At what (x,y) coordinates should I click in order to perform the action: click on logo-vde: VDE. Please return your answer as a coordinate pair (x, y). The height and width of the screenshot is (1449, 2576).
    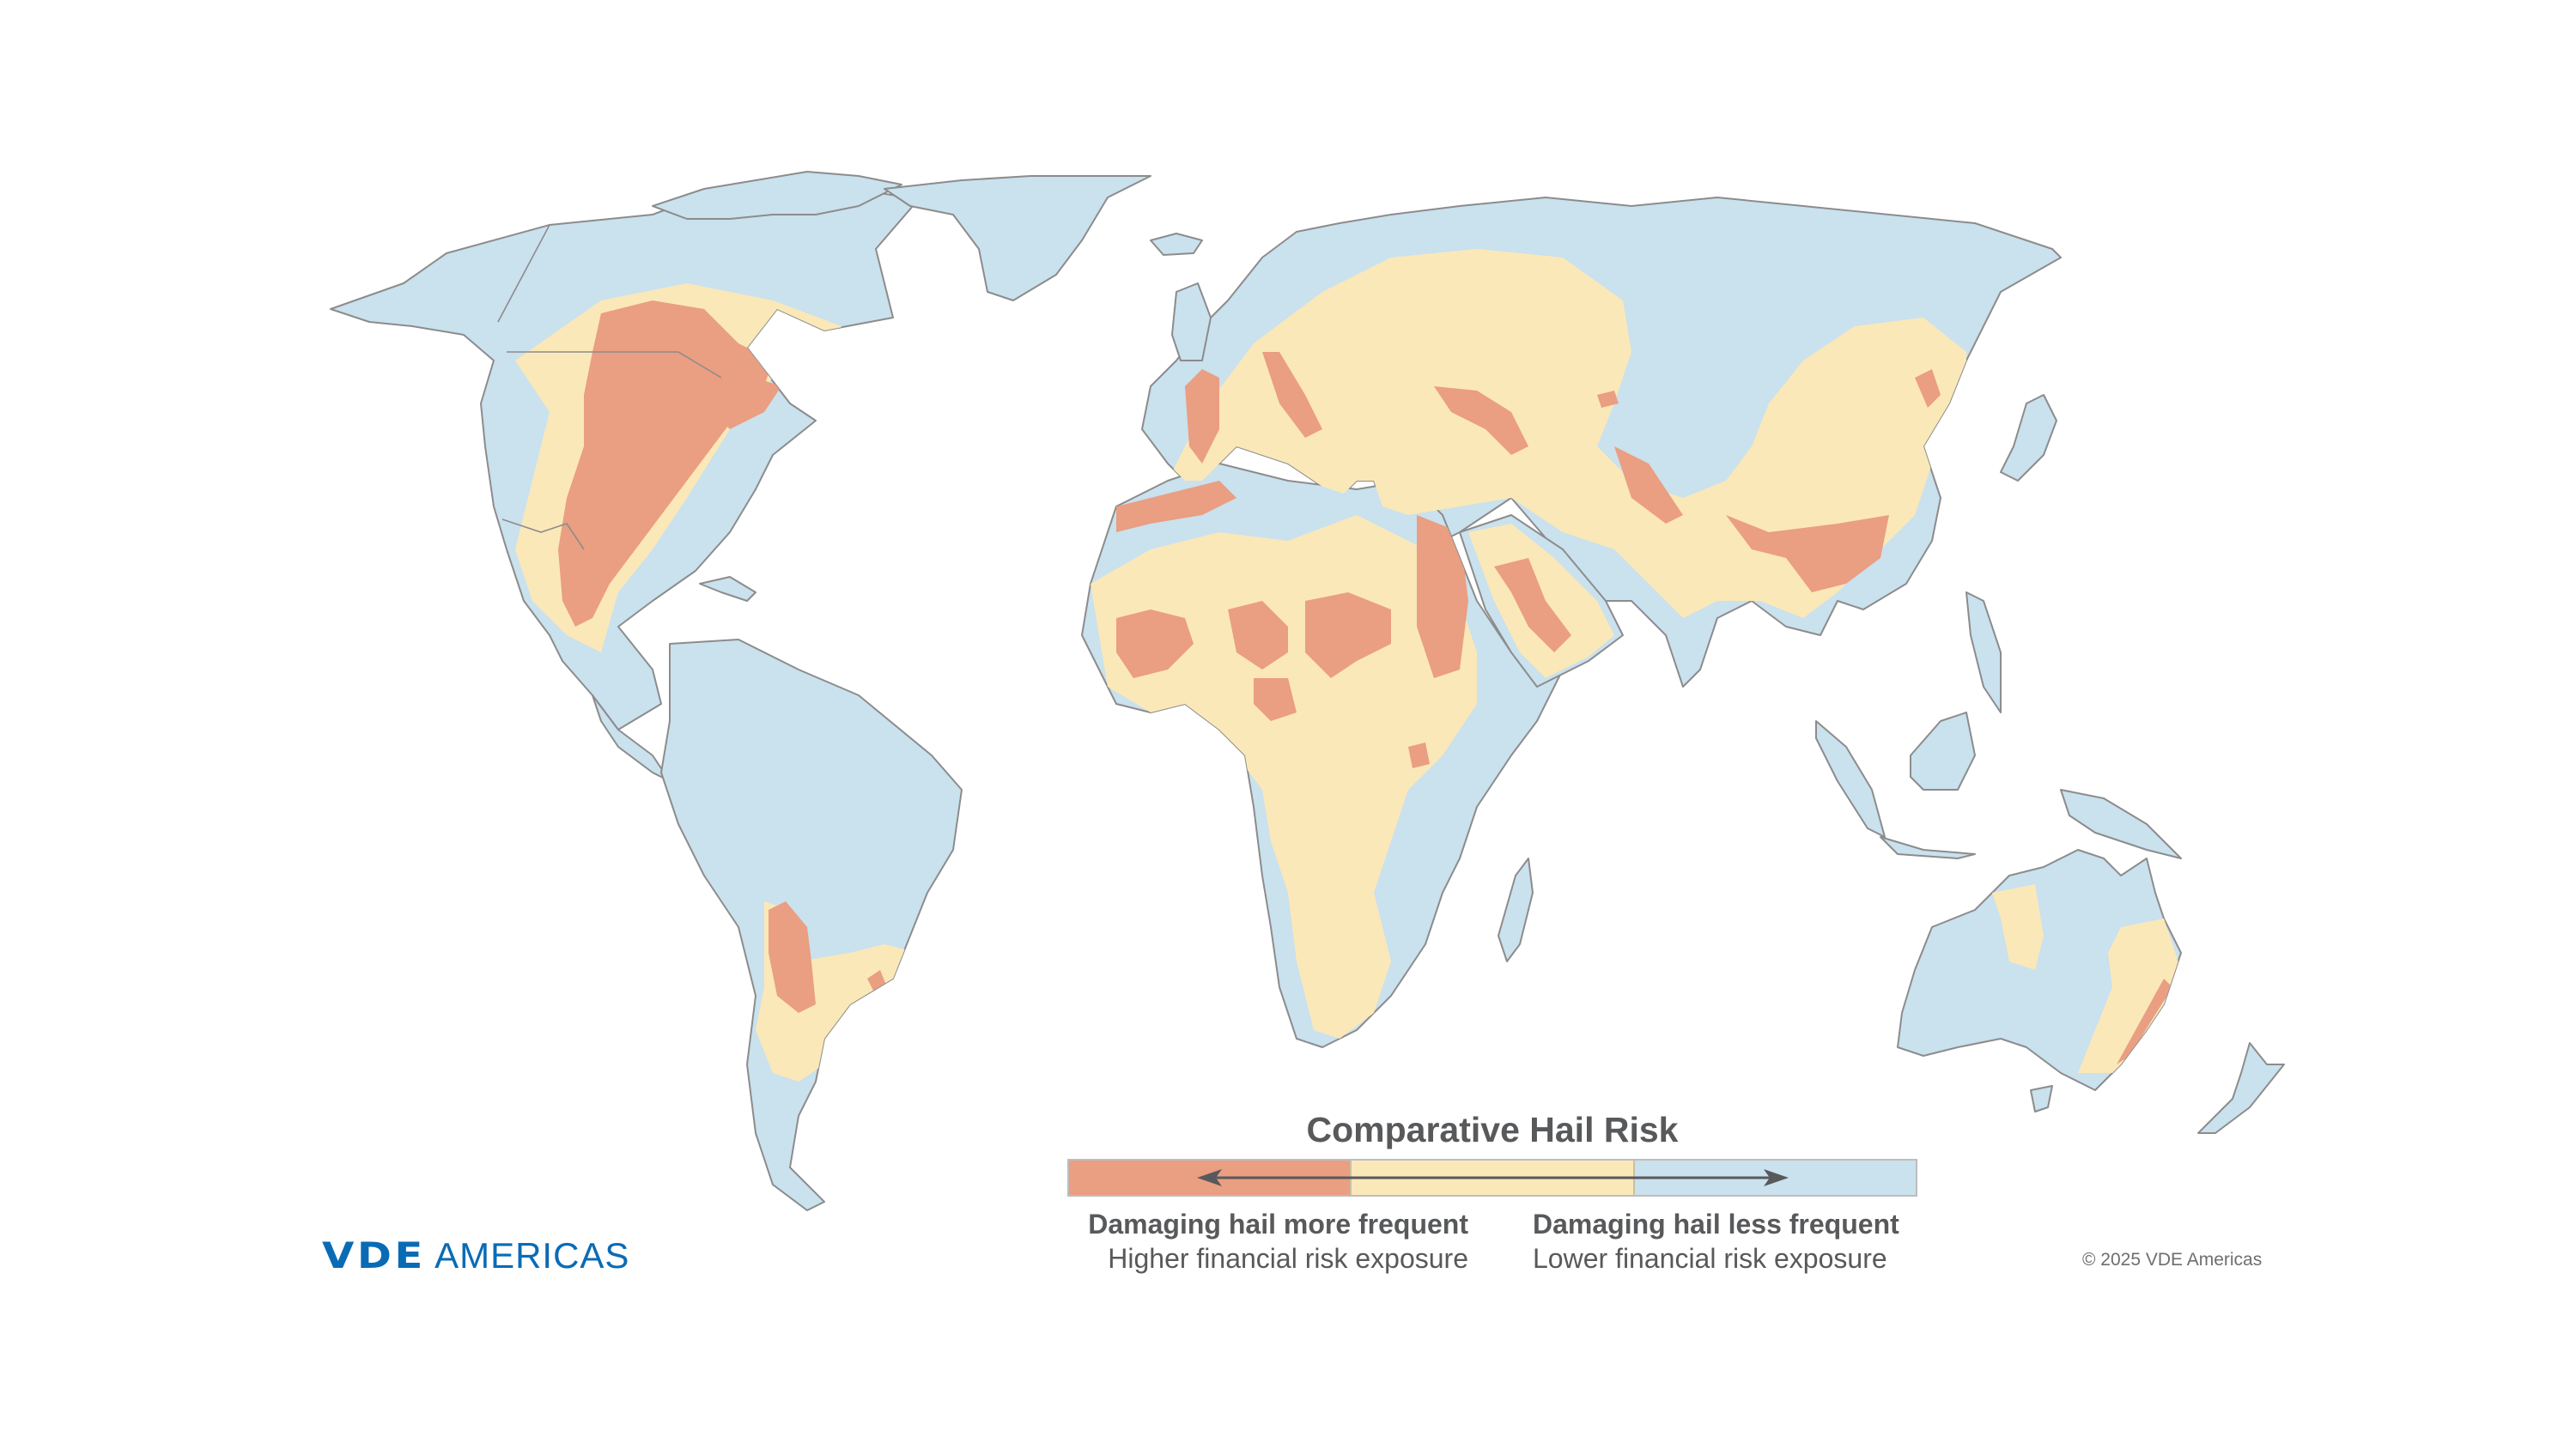
    Looking at the image, I should click on (374, 1255).